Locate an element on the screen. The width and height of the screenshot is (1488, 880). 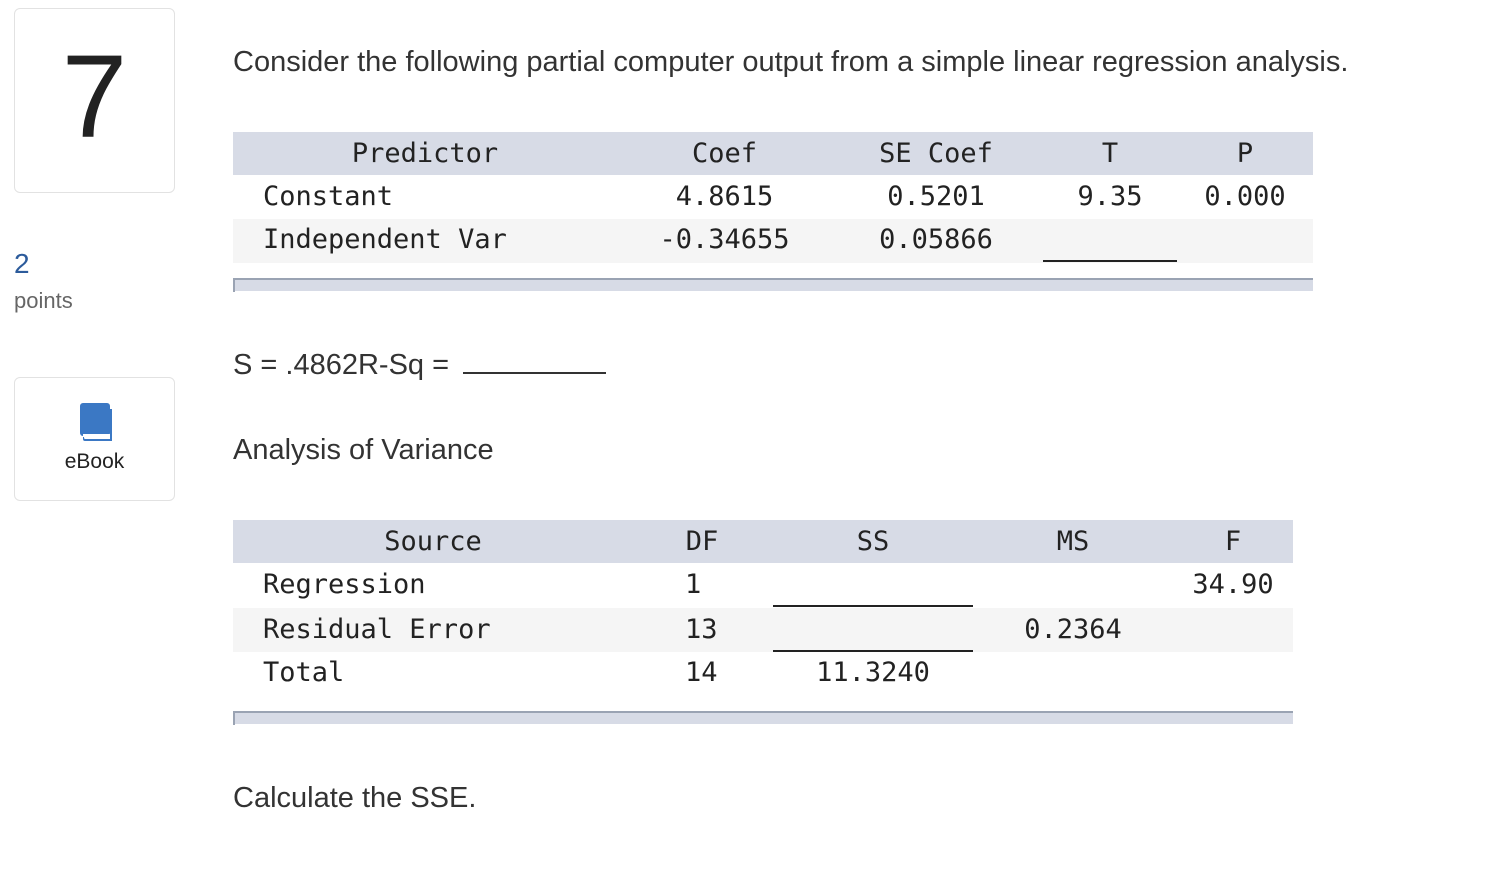
table-cell: -0.34655 is located at coordinates (724, 239).